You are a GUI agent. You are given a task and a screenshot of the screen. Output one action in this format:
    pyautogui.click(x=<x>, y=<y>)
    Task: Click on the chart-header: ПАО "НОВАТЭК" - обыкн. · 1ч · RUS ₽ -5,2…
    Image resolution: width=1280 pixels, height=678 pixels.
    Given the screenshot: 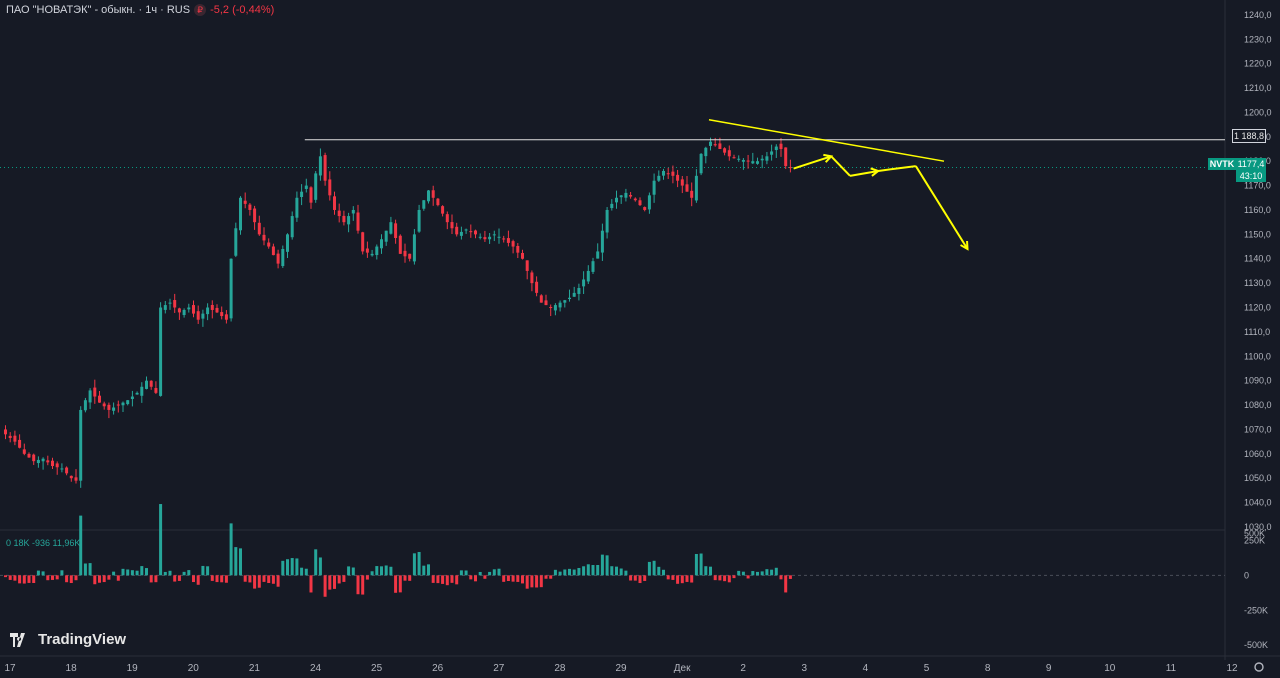 What is the action you would take?
    pyautogui.click(x=140, y=10)
    